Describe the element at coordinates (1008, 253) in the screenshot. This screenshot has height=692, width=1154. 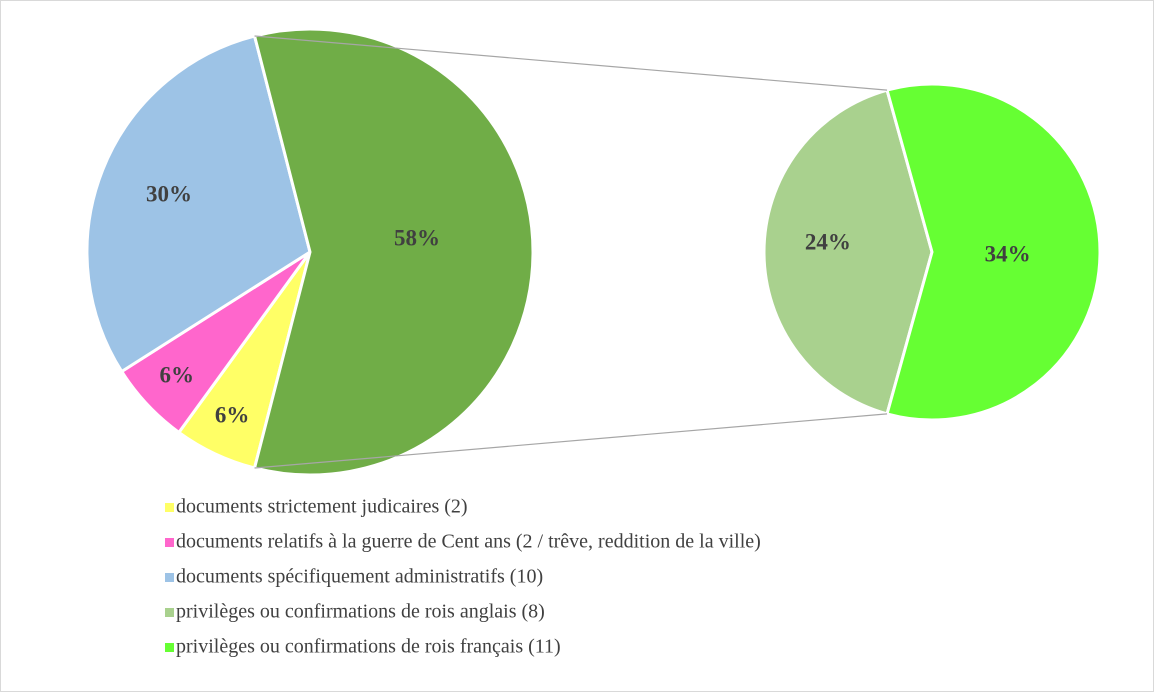
I see `slice-label: 34%` at that location.